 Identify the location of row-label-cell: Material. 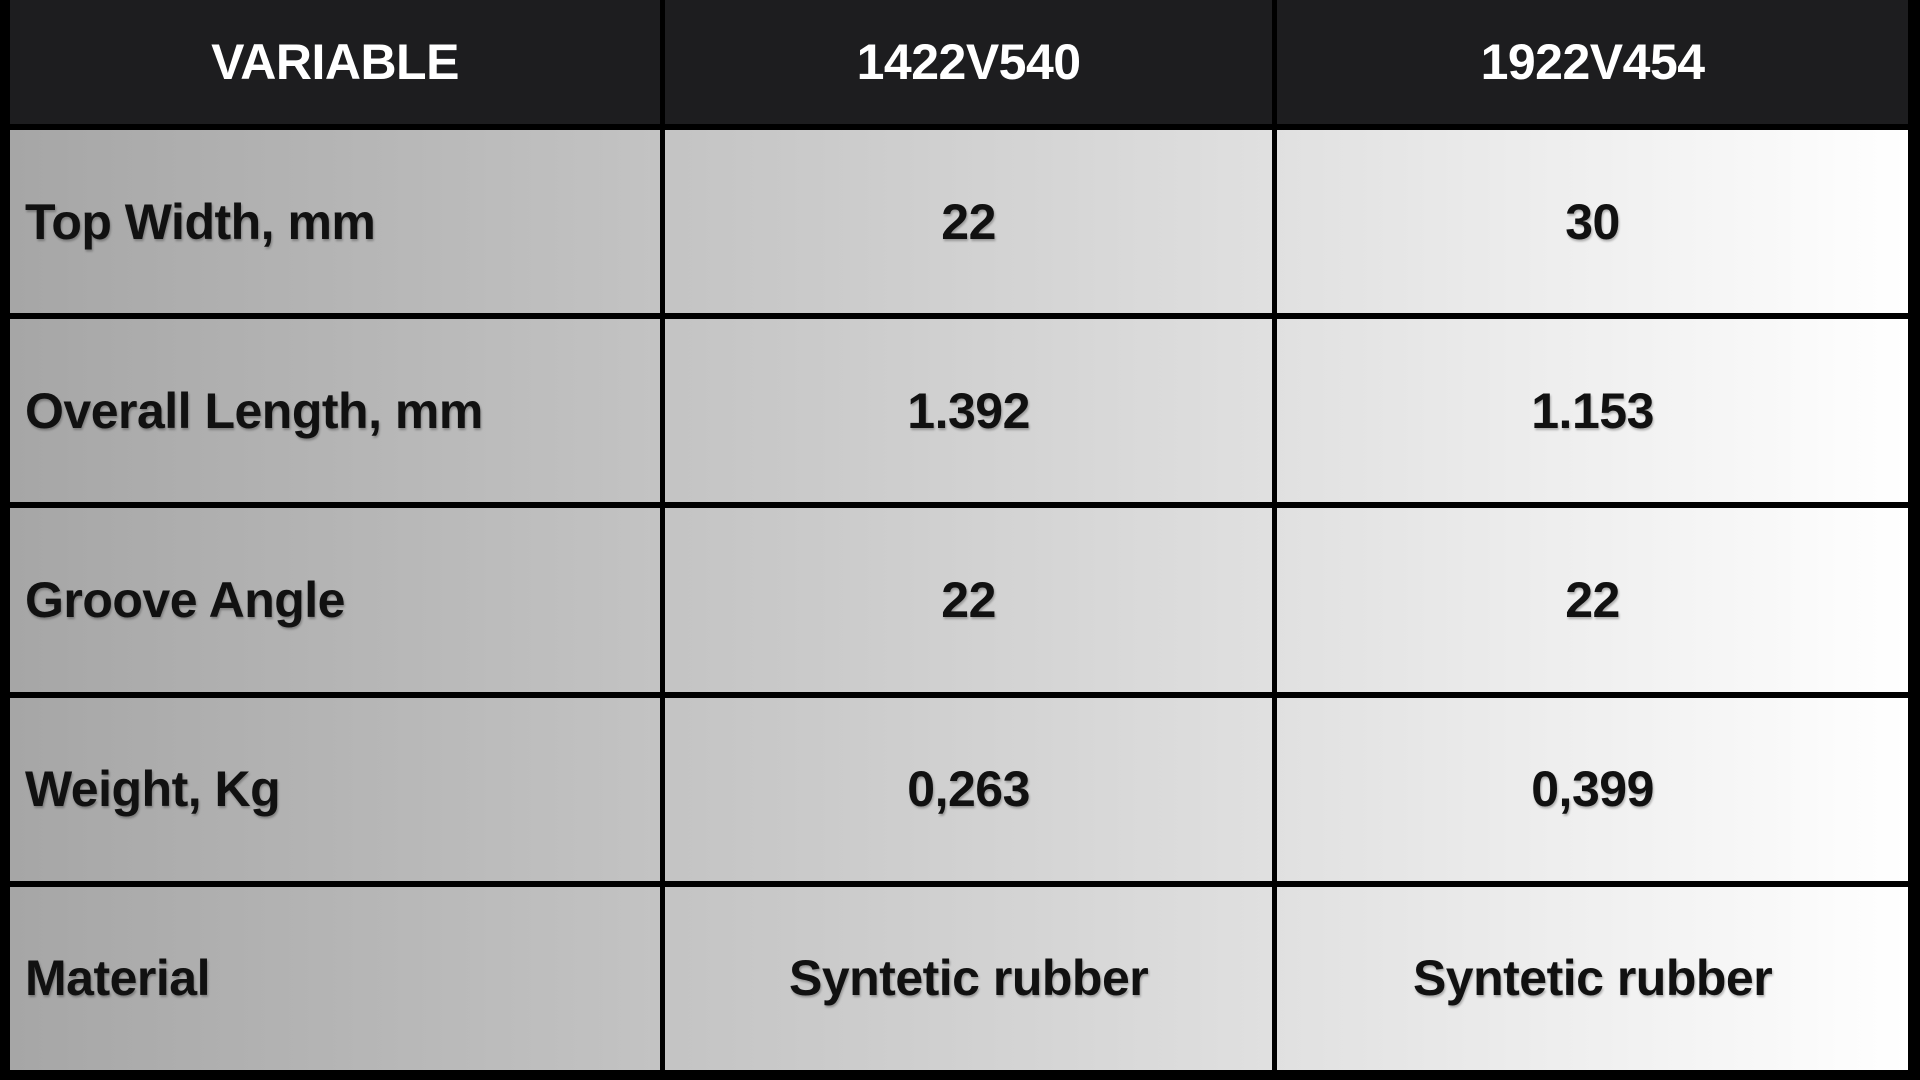
(117, 978).